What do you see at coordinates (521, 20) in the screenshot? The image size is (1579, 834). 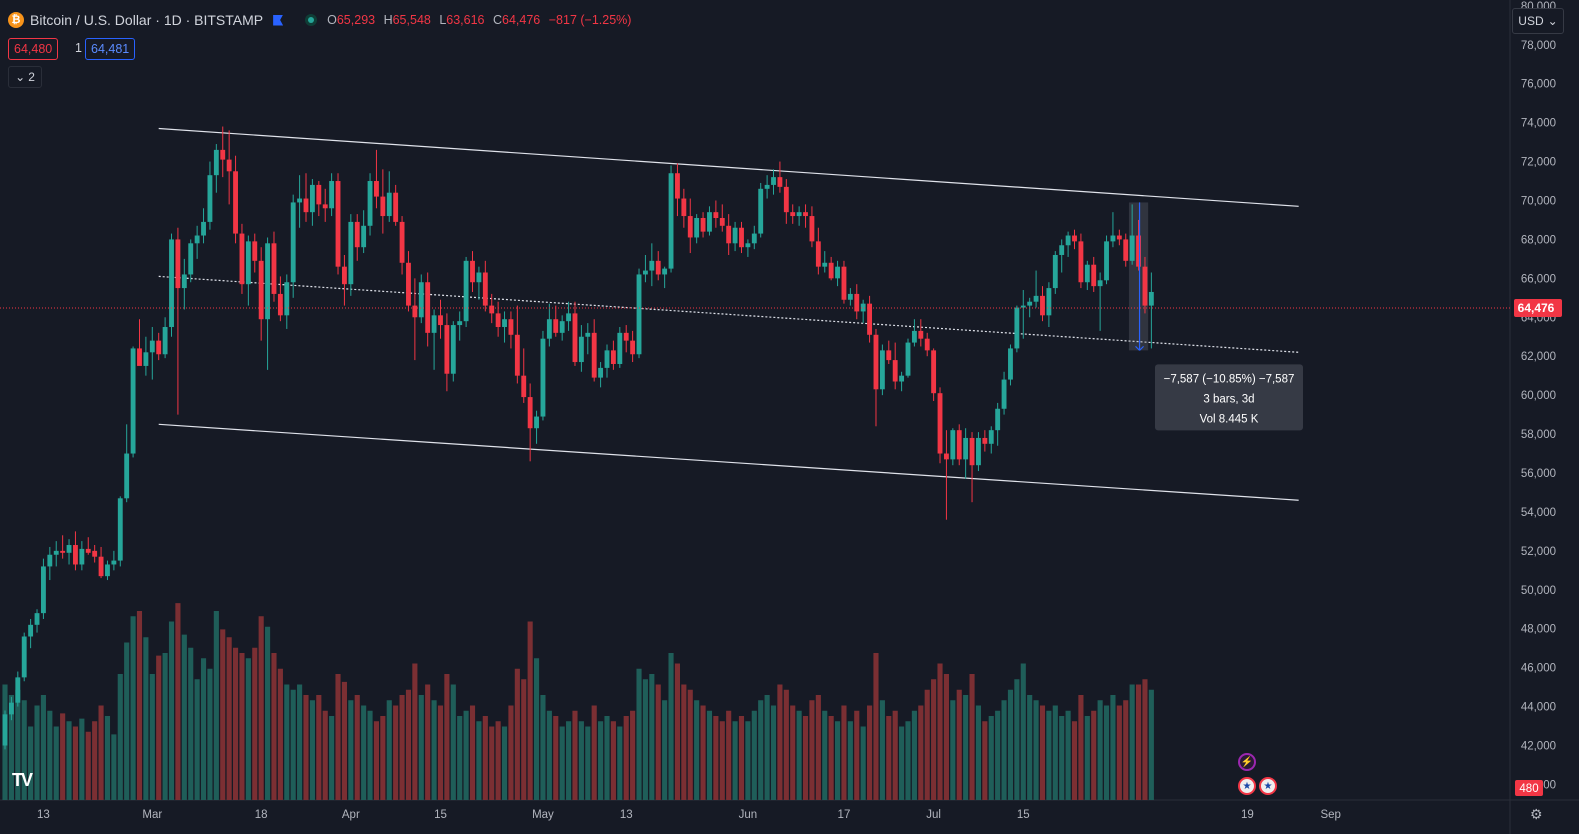 I see `close-value: 64,476` at bounding box center [521, 20].